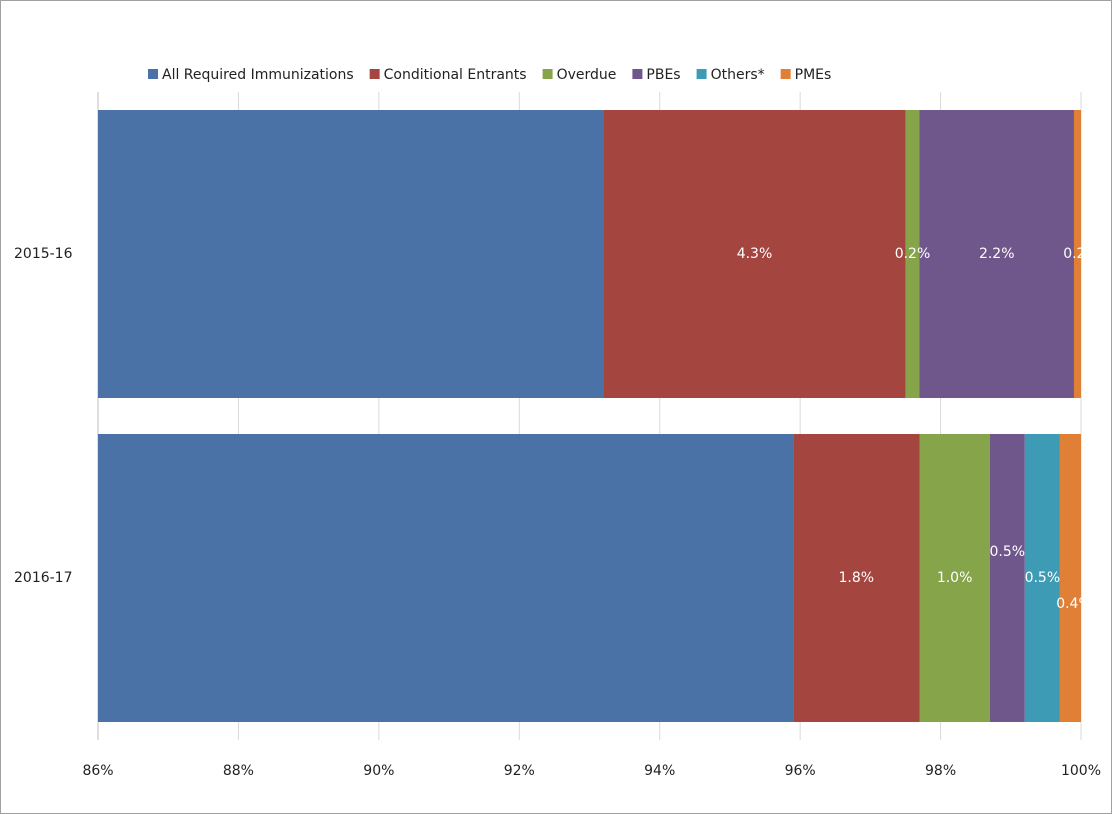  Describe the element at coordinates (238, 771) in the screenshot. I see `x-tick-label: 88%` at that location.